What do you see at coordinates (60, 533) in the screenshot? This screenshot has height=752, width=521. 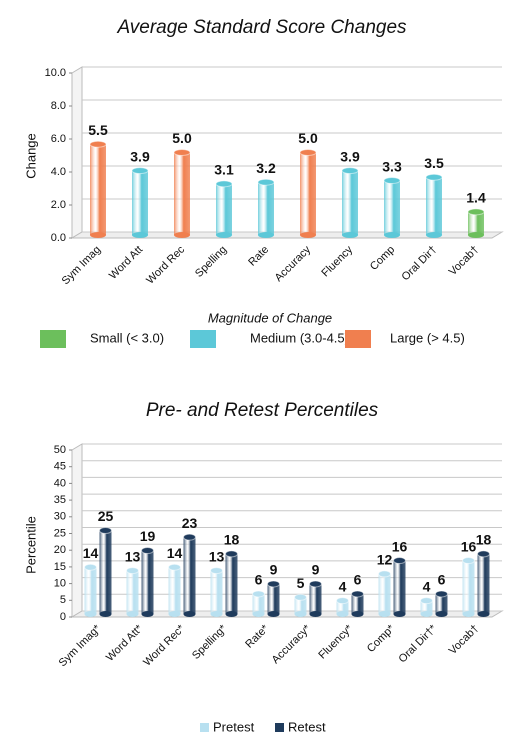 I see `y-tick-label: 25` at bounding box center [60, 533].